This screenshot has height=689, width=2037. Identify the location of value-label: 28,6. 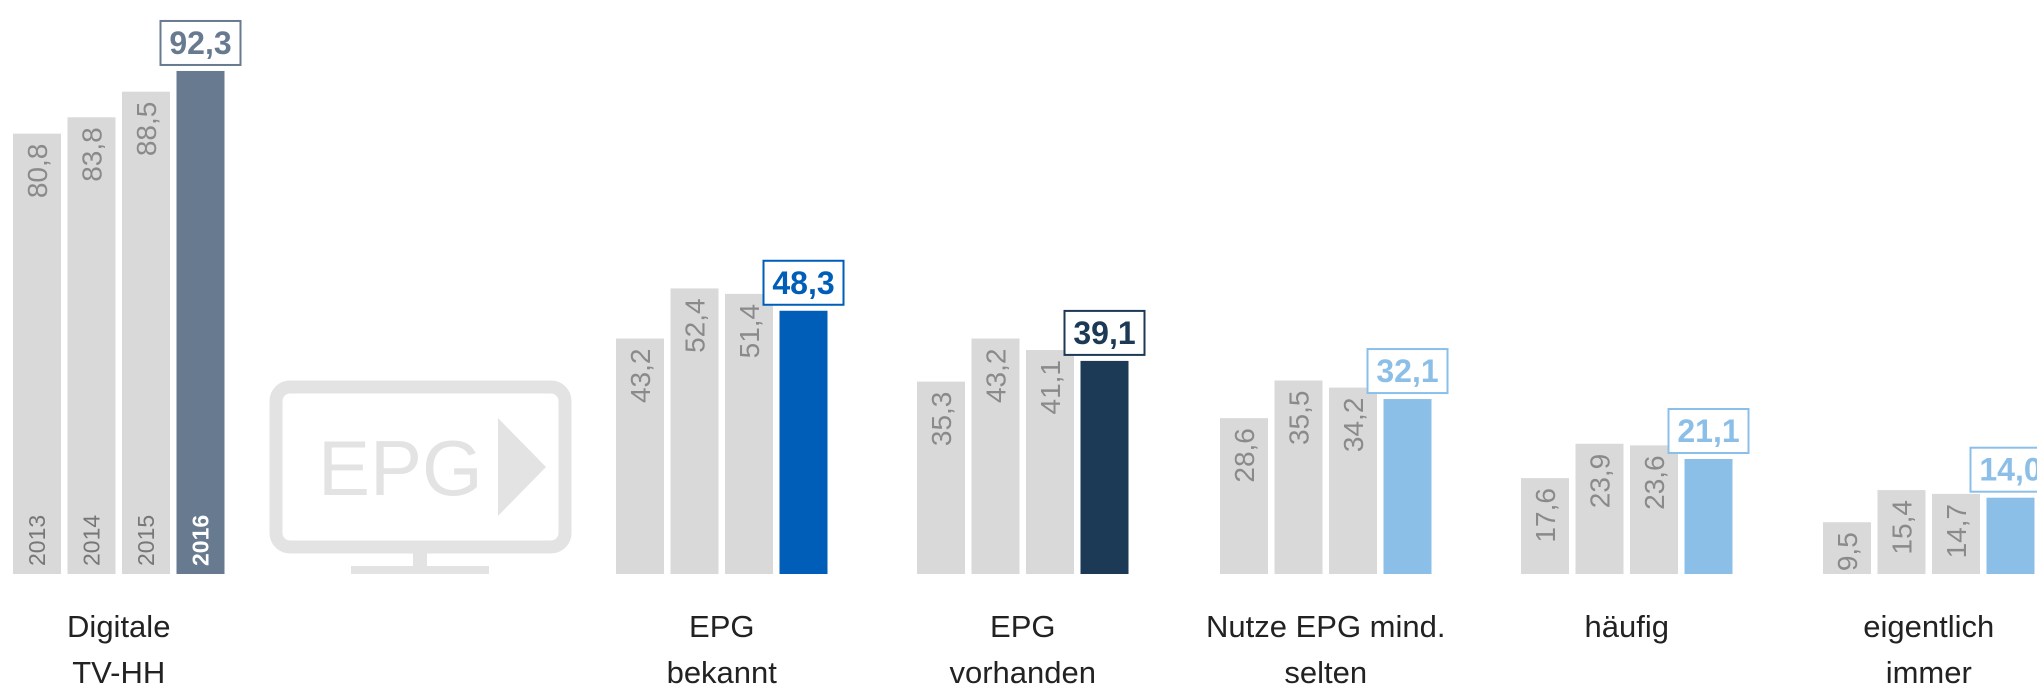
(1244, 455).